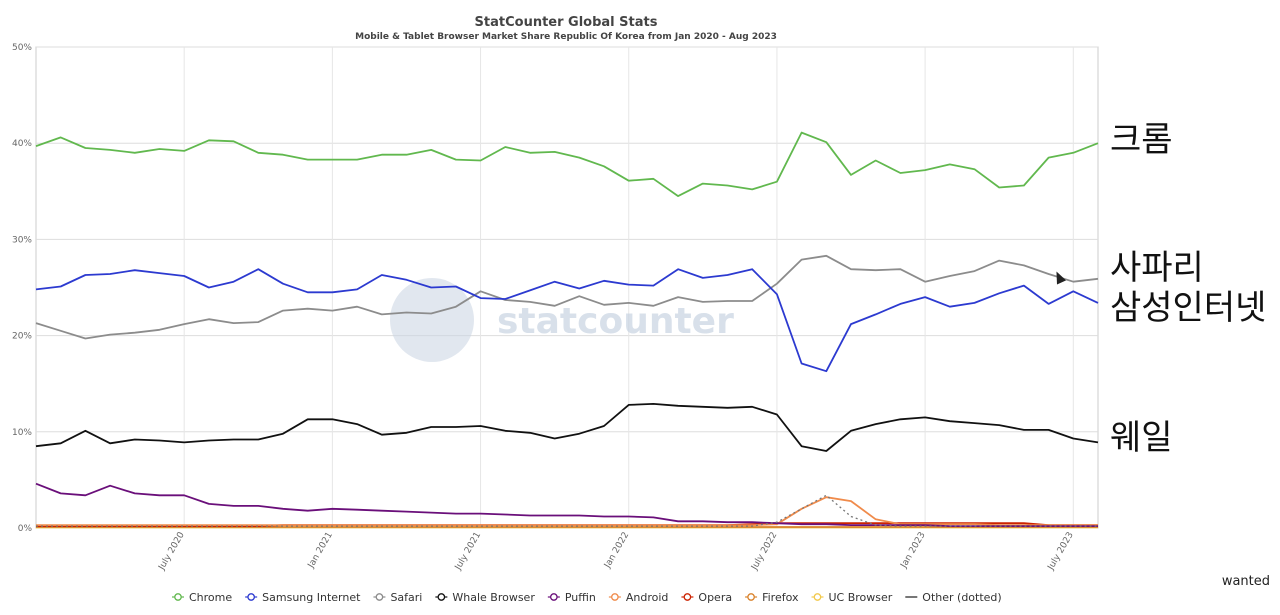 The image size is (1280, 615). Describe the element at coordinates (172, 551) in the screenshot. I see `x-tick-label: July 2020` at that location.